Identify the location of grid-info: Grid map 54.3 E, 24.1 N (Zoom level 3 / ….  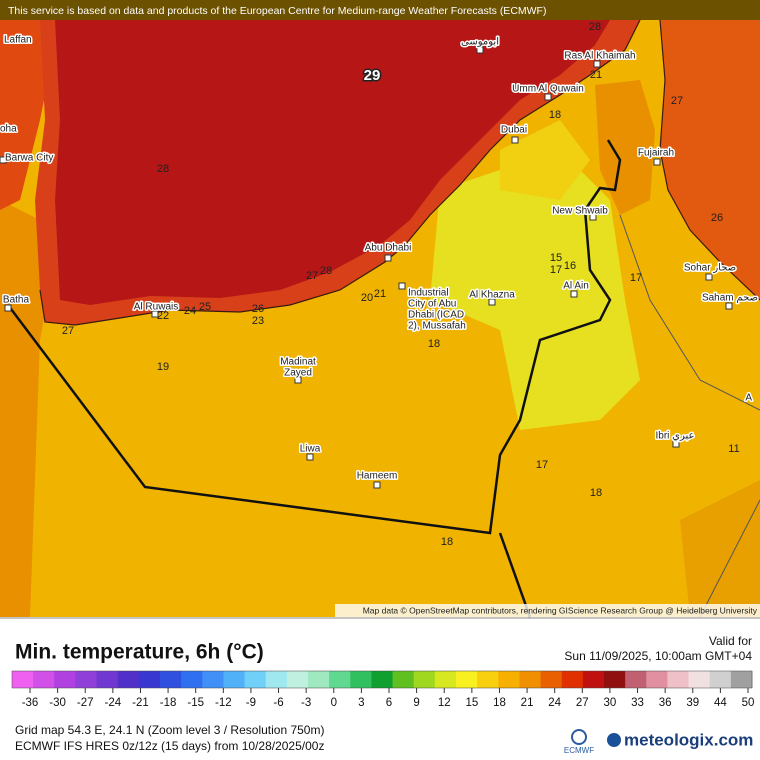
(169, 730).